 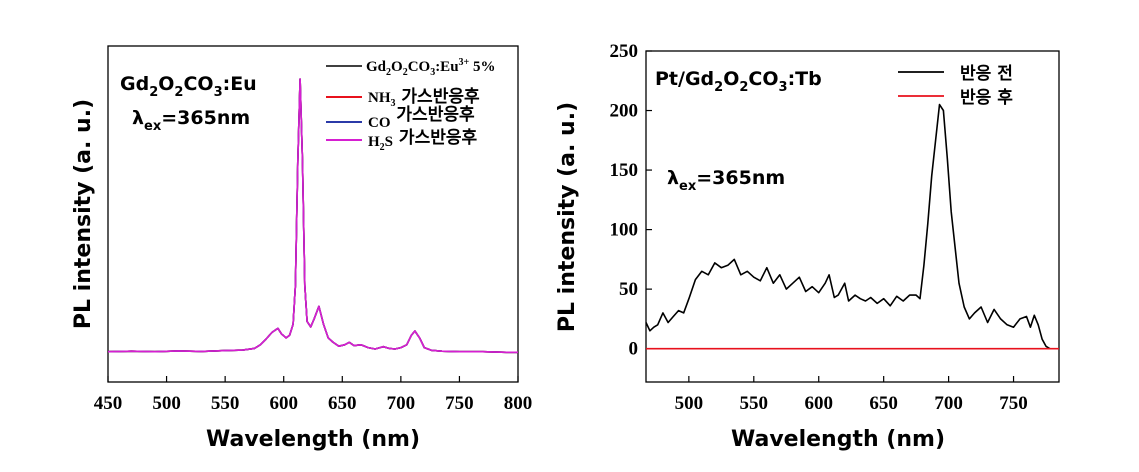 I want to click on right-x-tick-label: 650, so click(x=883, y=403).